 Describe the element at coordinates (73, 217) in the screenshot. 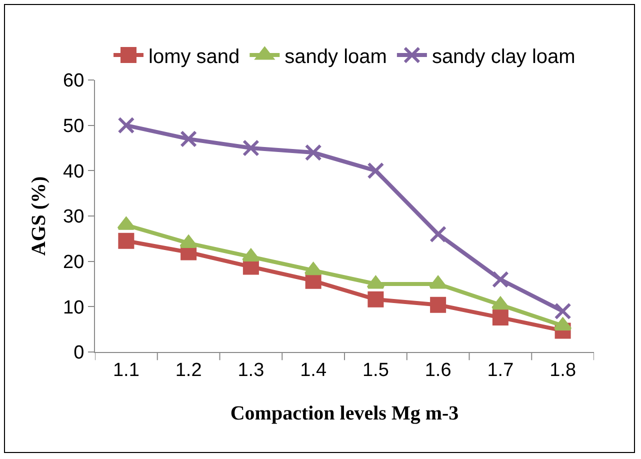

I see `y-tick-label: 30` at that location.